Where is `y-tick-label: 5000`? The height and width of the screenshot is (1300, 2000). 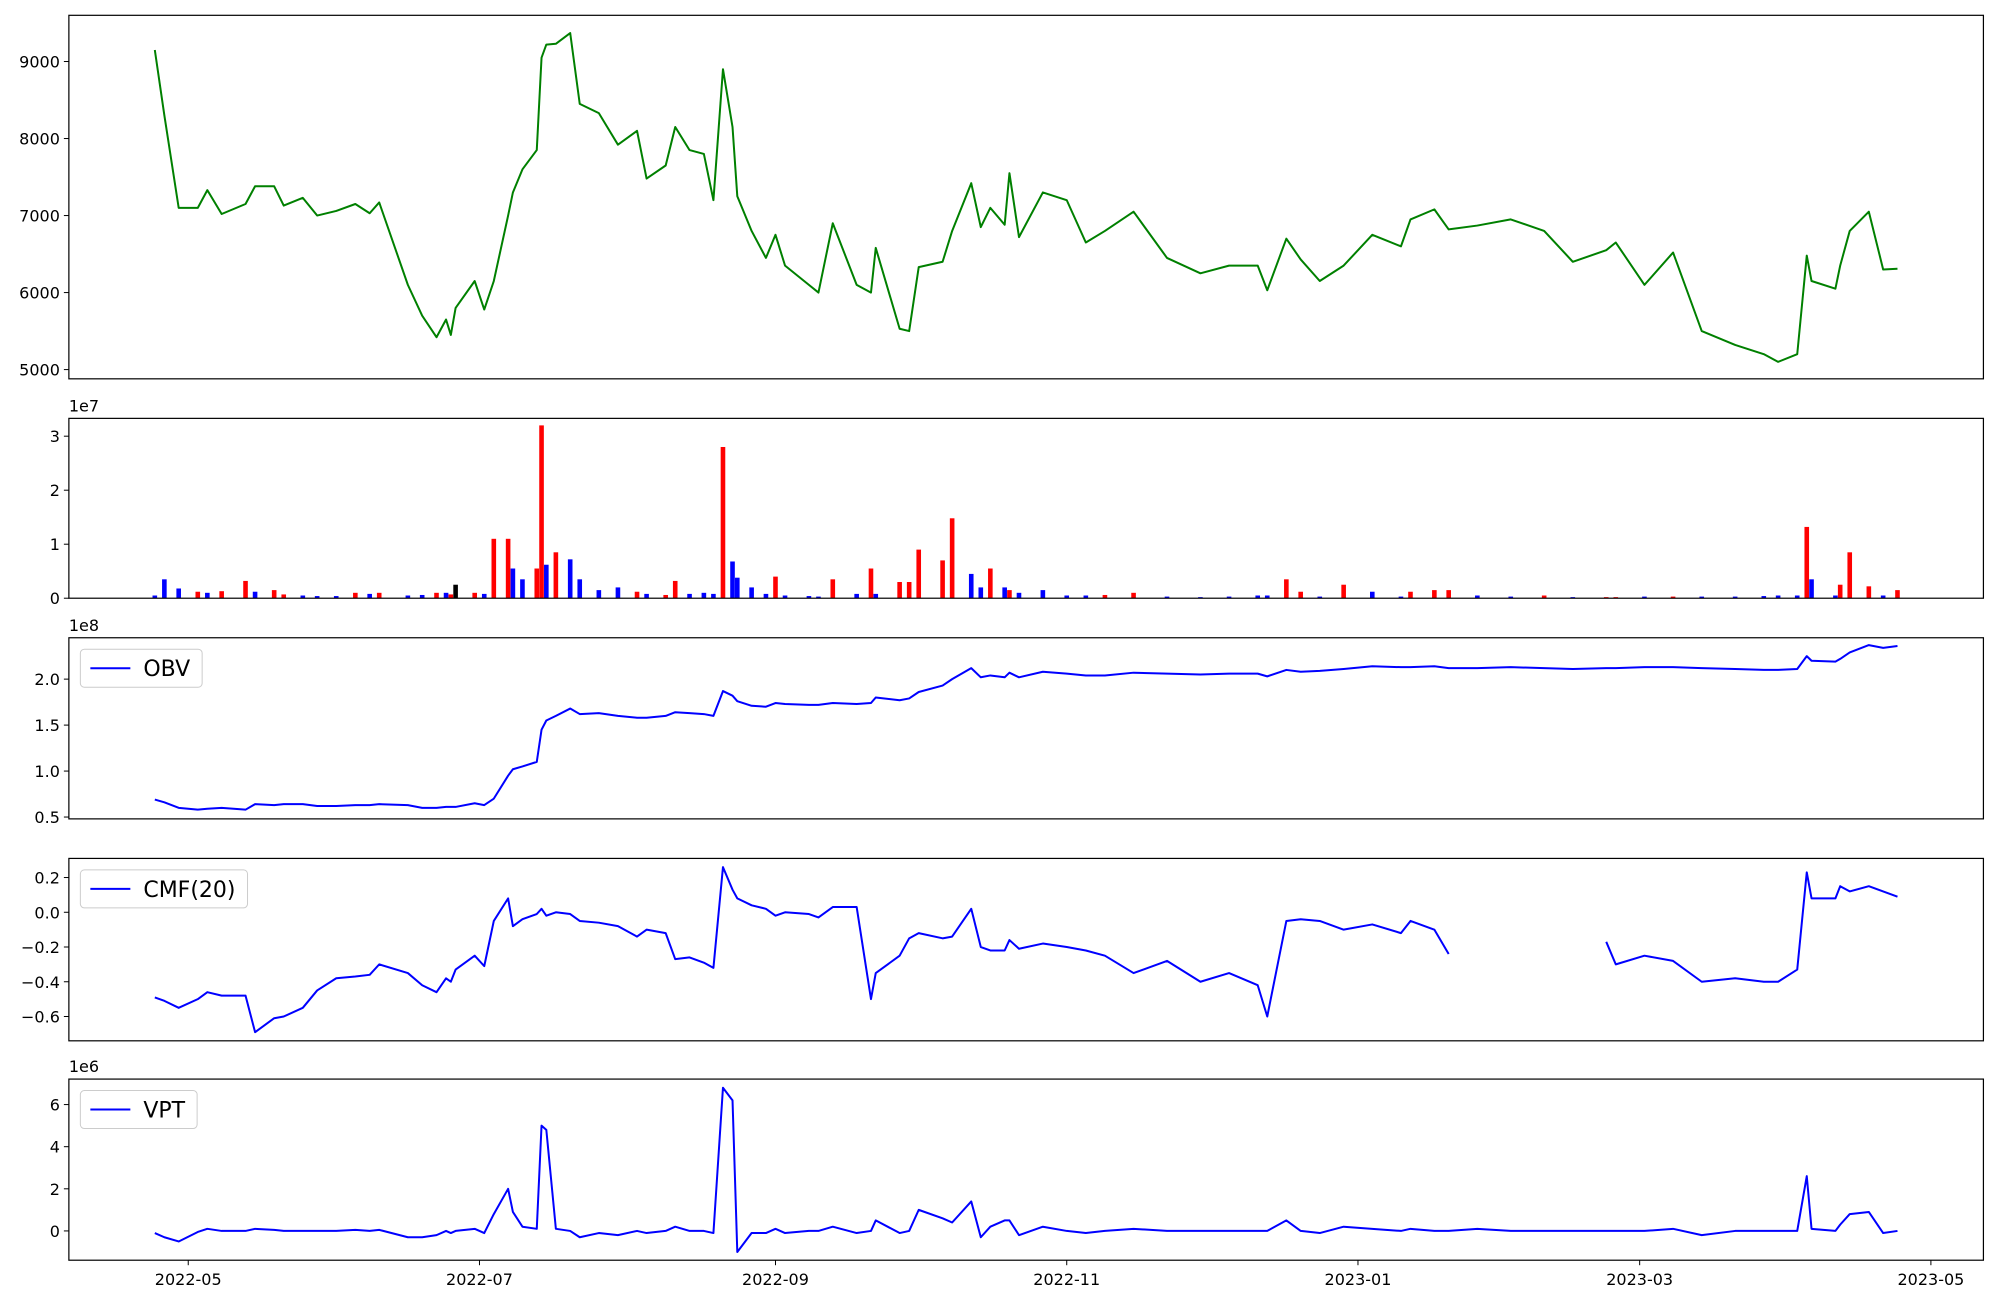
y-tick-label: 5000 is located at coordinates (39, 370).